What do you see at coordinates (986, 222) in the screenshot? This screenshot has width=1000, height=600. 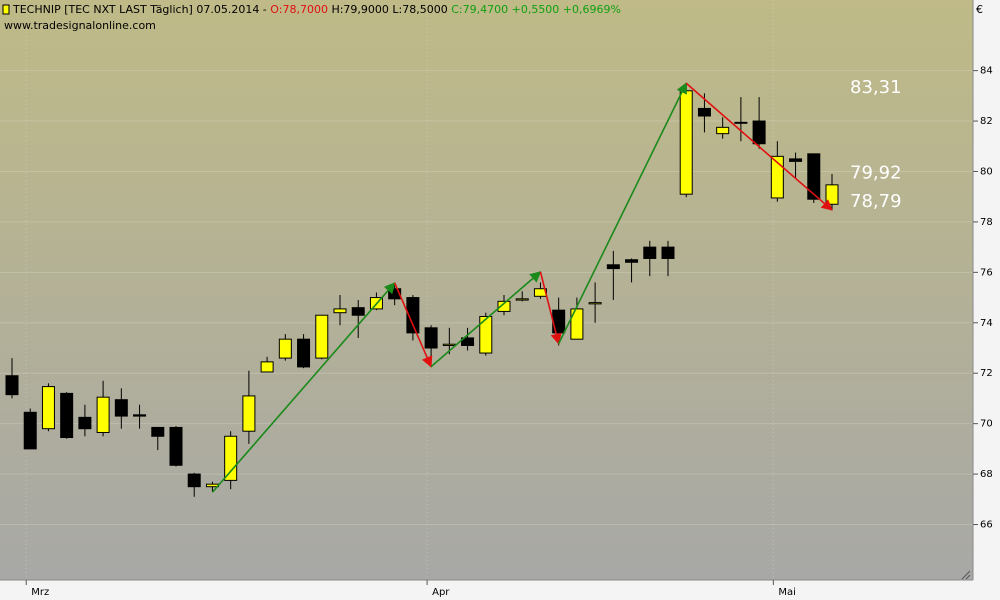 I see `y-tick-label: 78` at bounding box center [986, 222].